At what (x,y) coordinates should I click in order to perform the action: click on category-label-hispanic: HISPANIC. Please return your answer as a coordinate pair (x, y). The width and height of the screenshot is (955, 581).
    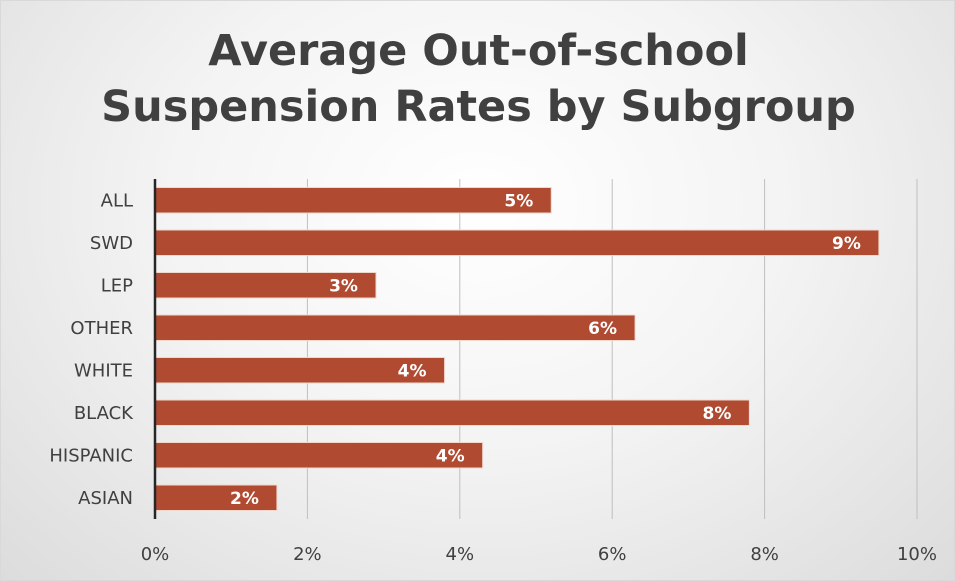
    Looking at the image, I should click on (91, 455).